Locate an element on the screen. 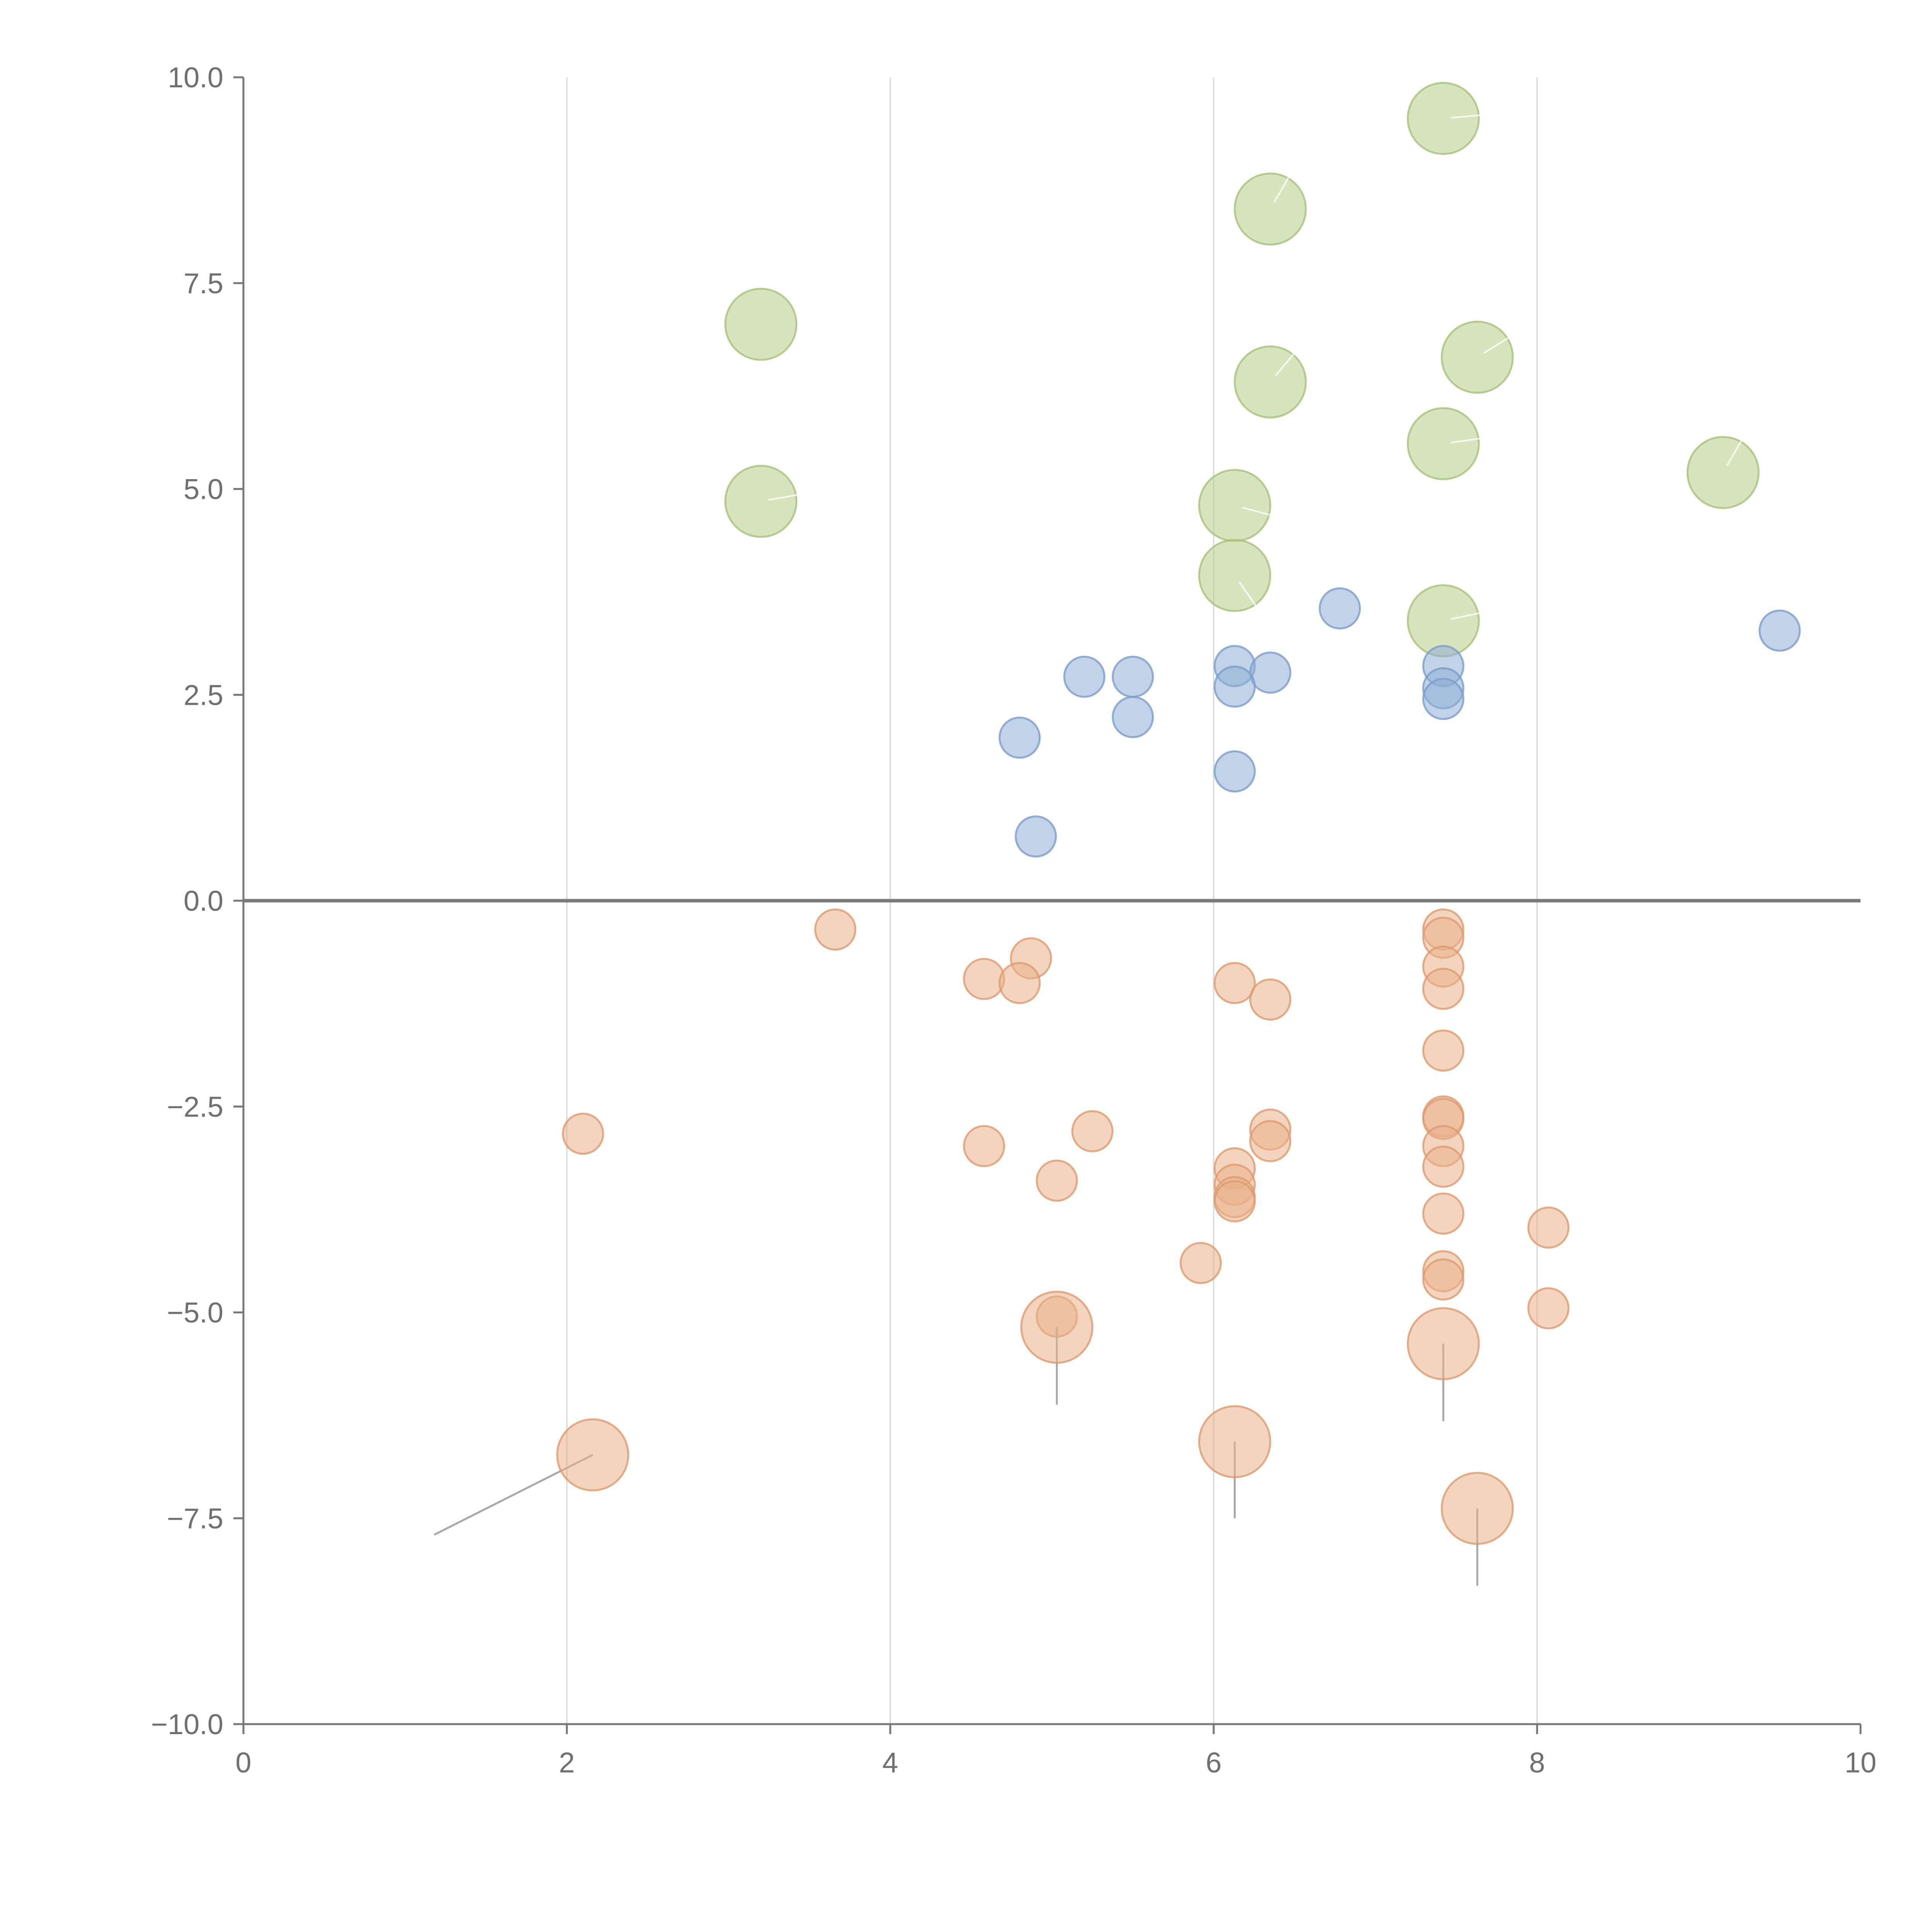 The width and height of the screenshot is (1932, 1932). y-tick-label: −7.5 is located at coordinates (195, 1518).